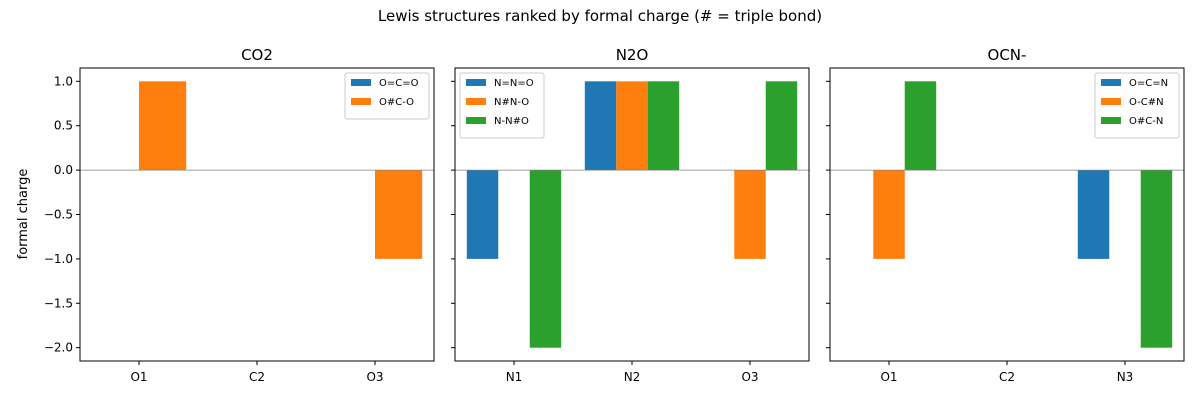  Describe the element at coordinates (511, 102) in the screenshot. I see `legend-label: N#N-O` at that location.